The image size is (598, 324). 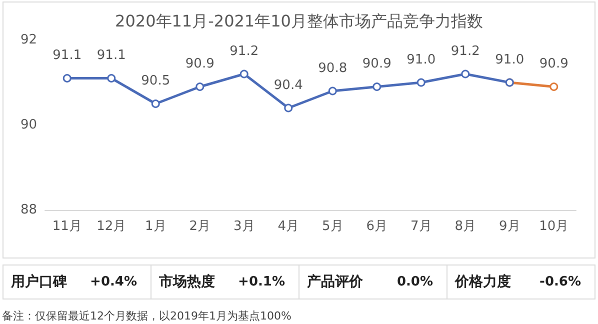 What do you see at coordinates (335, 281) in the screenshot?
I see `text: 产品评价` at bounding box center [335, 281].